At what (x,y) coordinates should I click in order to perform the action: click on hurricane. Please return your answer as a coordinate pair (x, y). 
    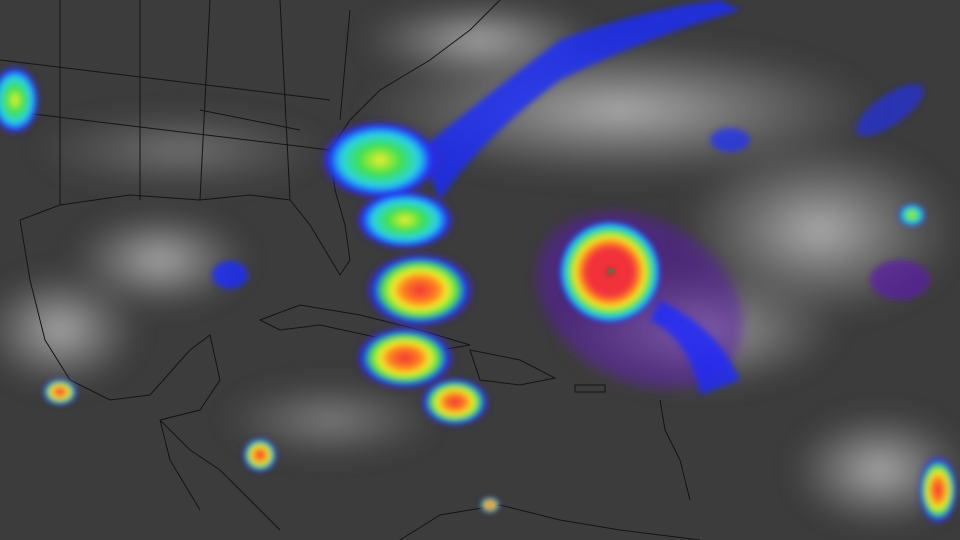
    Looking at the image, I should click on (640, 303).